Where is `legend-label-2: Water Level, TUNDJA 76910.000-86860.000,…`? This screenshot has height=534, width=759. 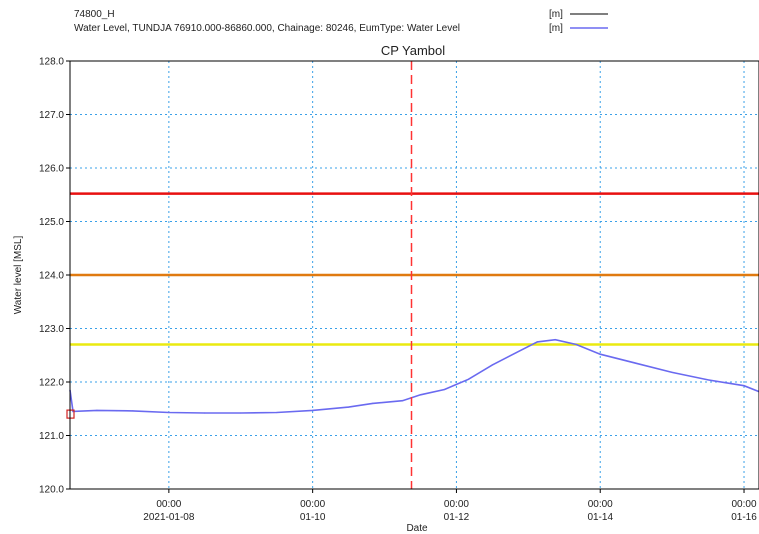 legend-label-2: Water Level, TUNDJA 76910.000-86860.000,… is located at coordinates (267, 28).